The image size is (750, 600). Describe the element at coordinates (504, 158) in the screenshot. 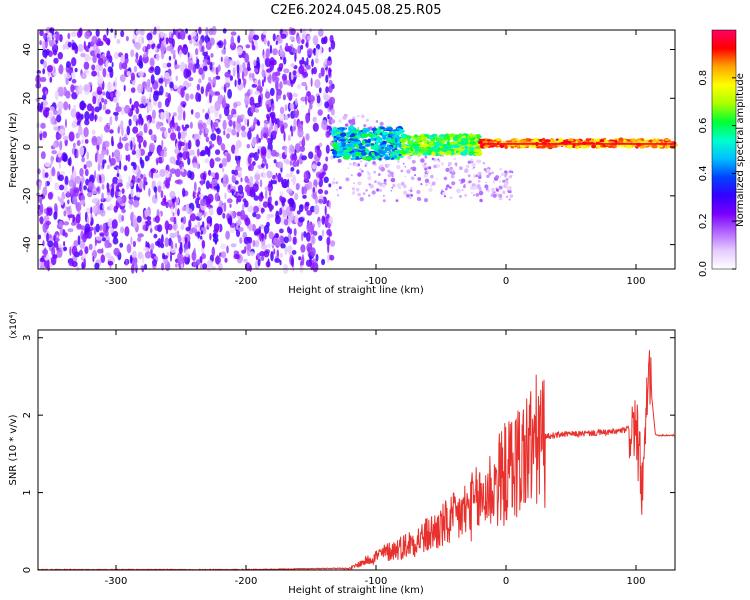

I see `signal-region` at that location.